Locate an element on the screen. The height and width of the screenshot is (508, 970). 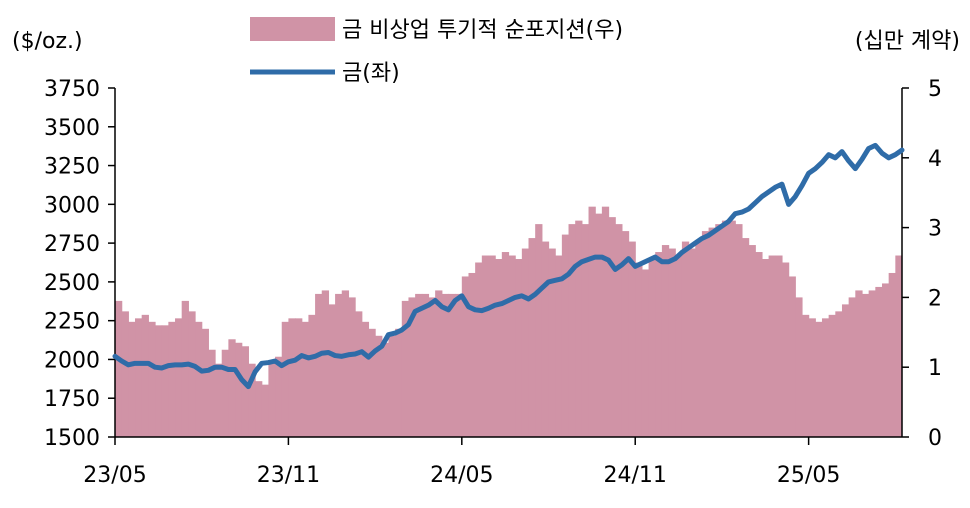
x-tick-label: 23/05 is located at coordinates (114, 475).